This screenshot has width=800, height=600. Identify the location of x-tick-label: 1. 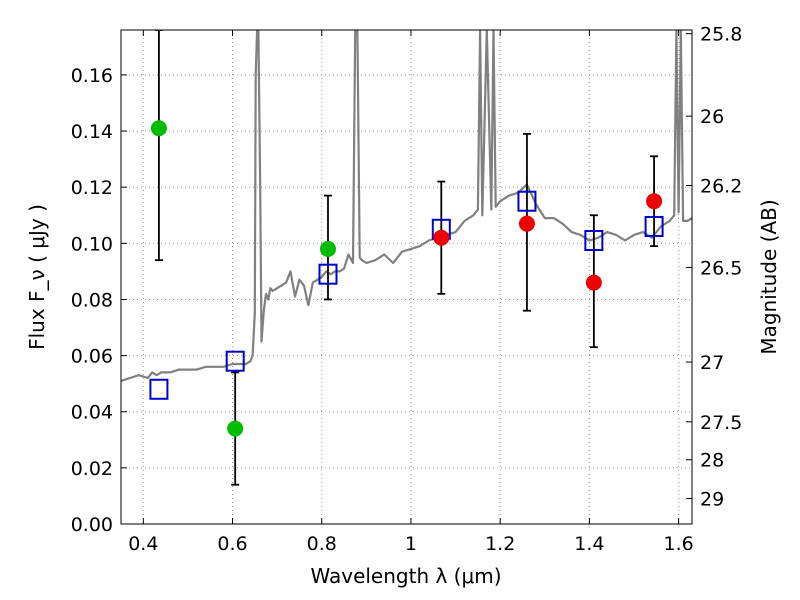
(411, 544).